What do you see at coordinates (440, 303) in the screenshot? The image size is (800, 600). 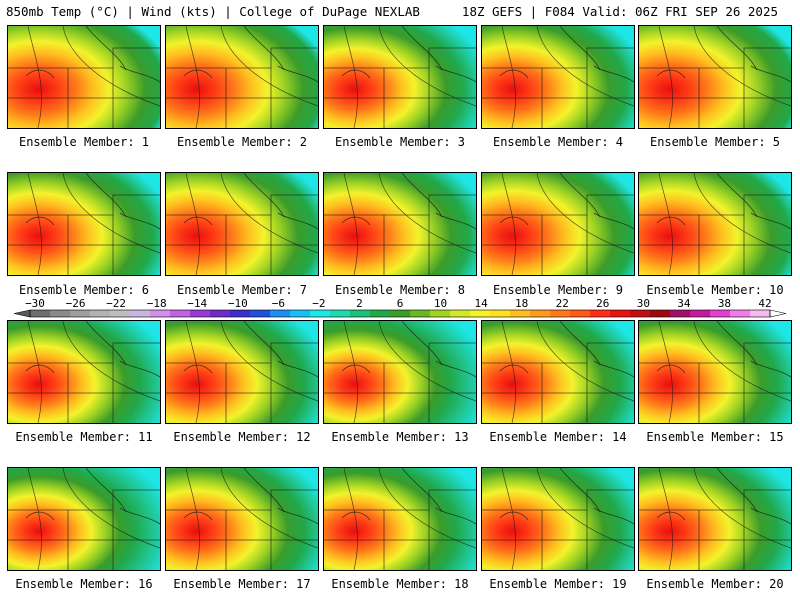 I see `color-scale-tick: 10` at bounding box center [440, 303].